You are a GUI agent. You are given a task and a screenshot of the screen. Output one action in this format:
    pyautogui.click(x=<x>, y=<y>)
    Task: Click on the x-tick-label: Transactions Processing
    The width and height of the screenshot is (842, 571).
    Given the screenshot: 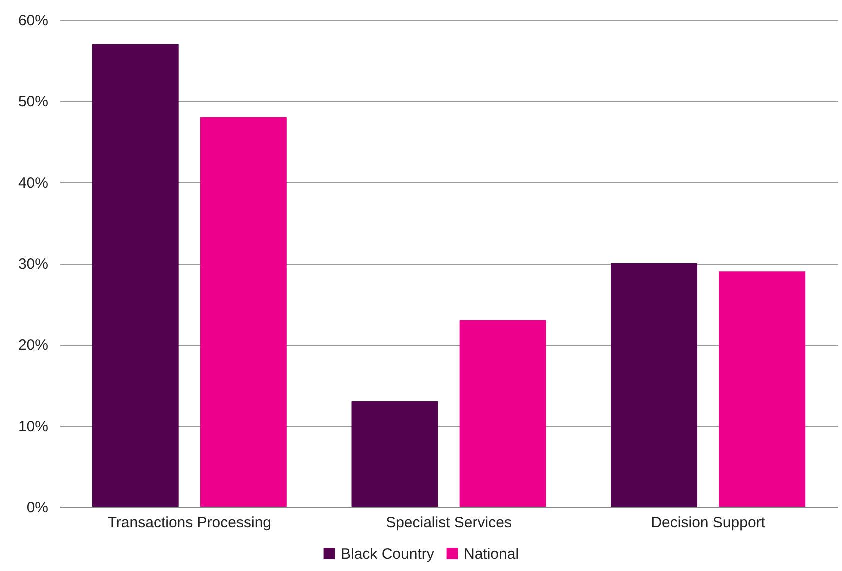 What is the action you would take?
    pyautogui.click(x=190, y=523)
    